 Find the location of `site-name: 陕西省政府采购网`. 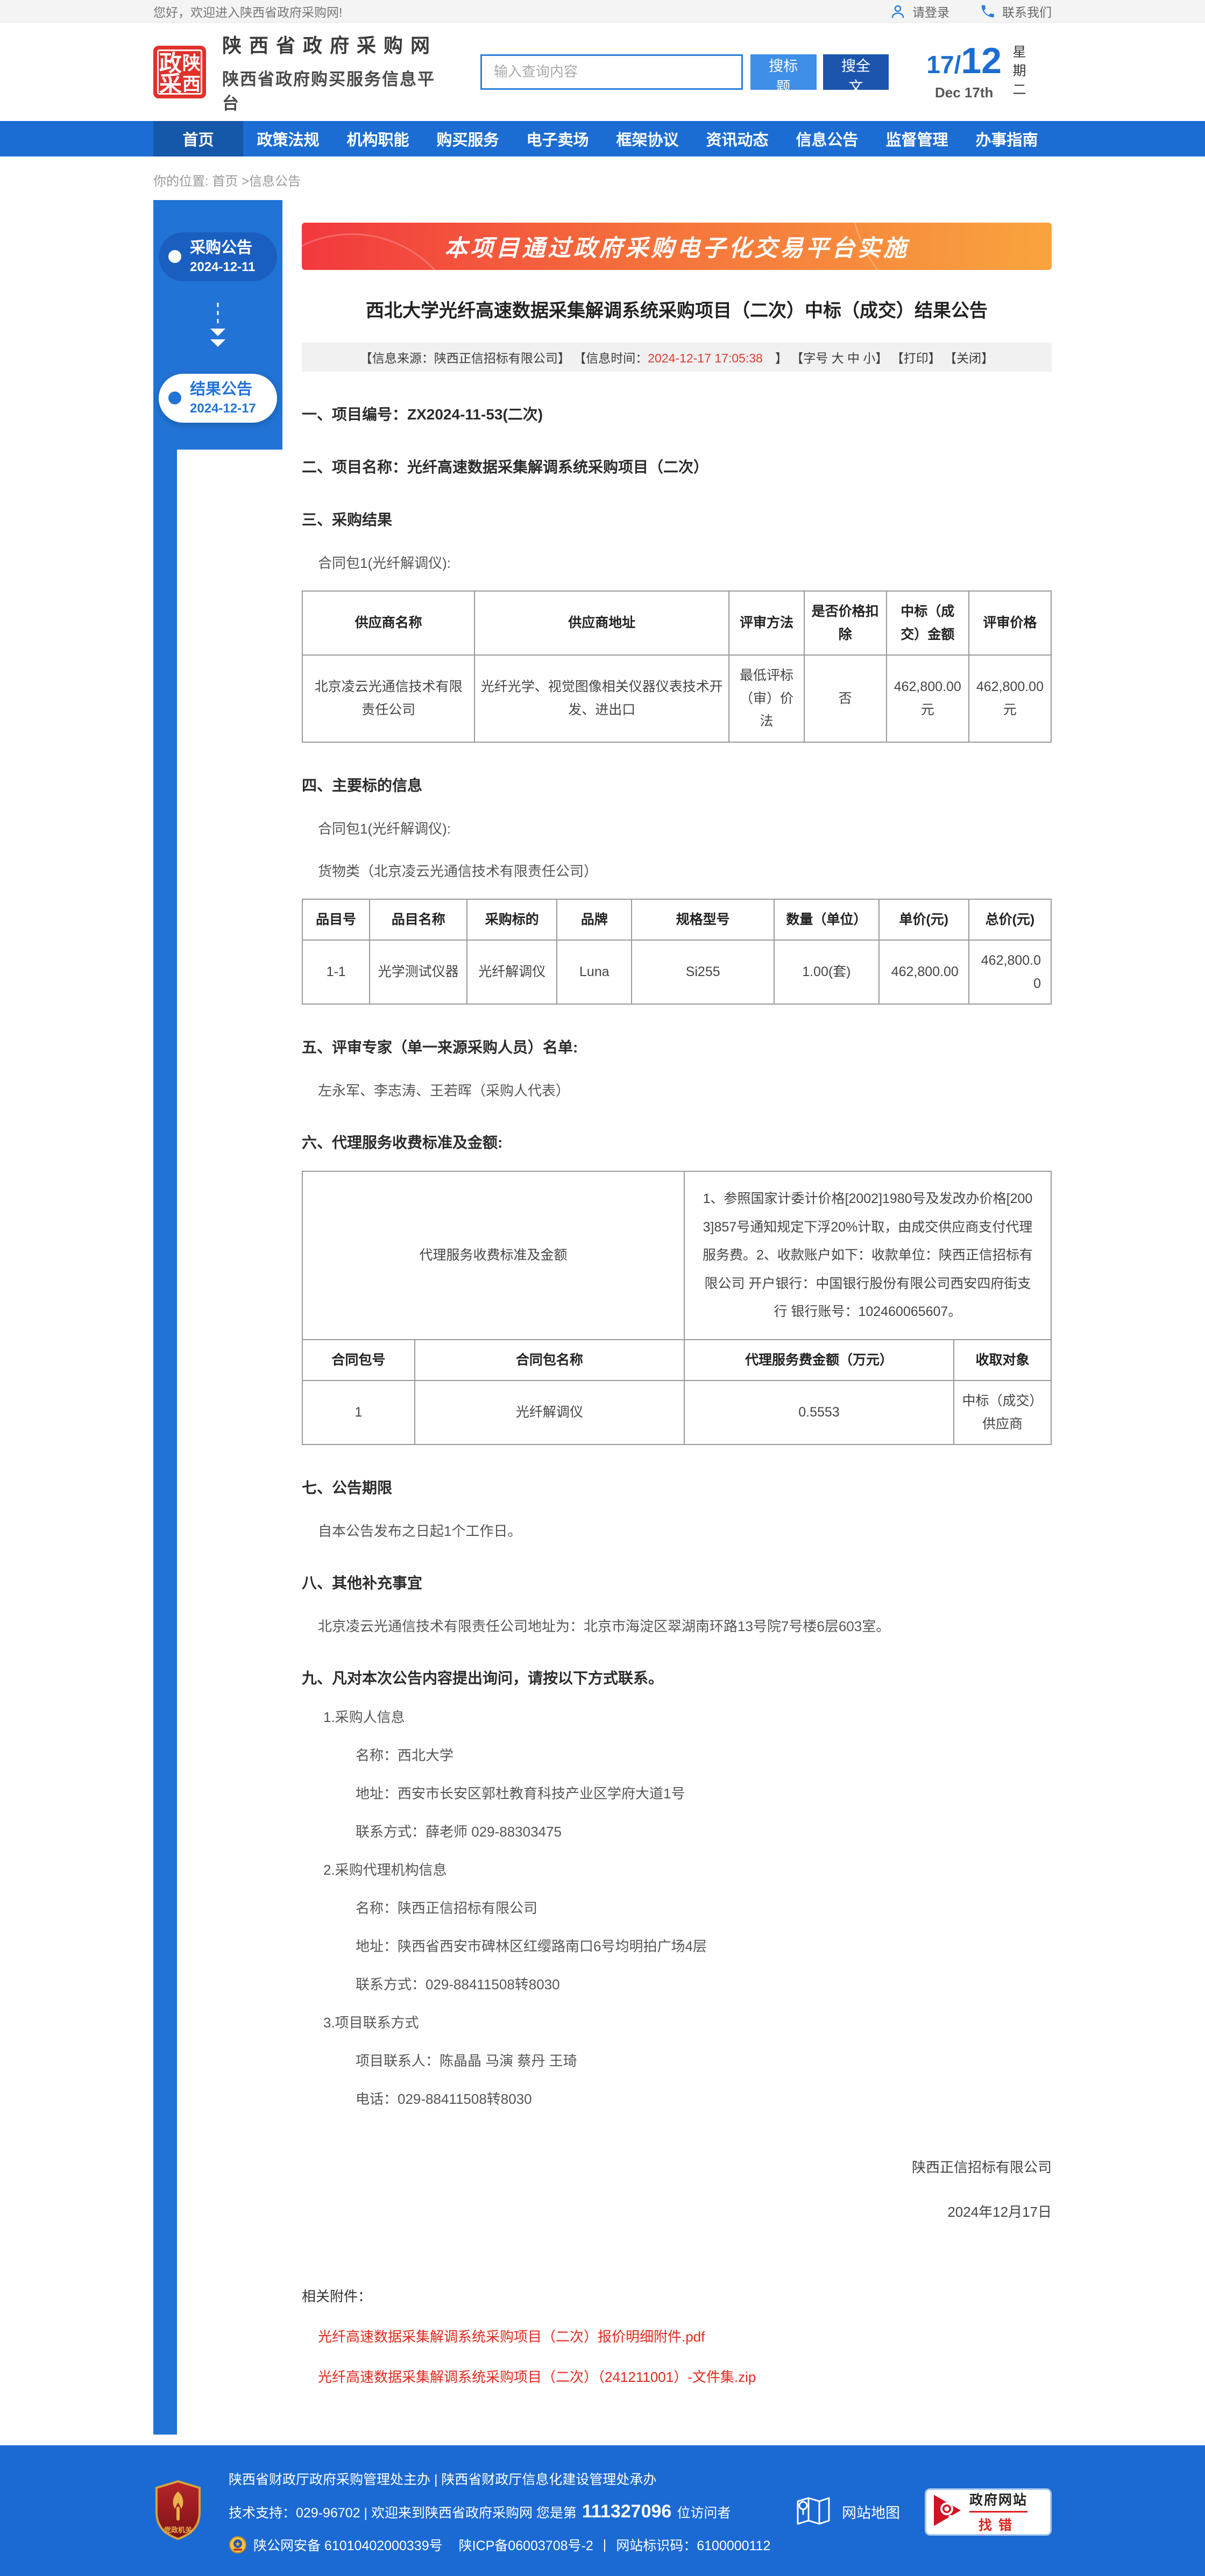

site-name: 陕西省政府采购网 is located at coordinates (330, 45).